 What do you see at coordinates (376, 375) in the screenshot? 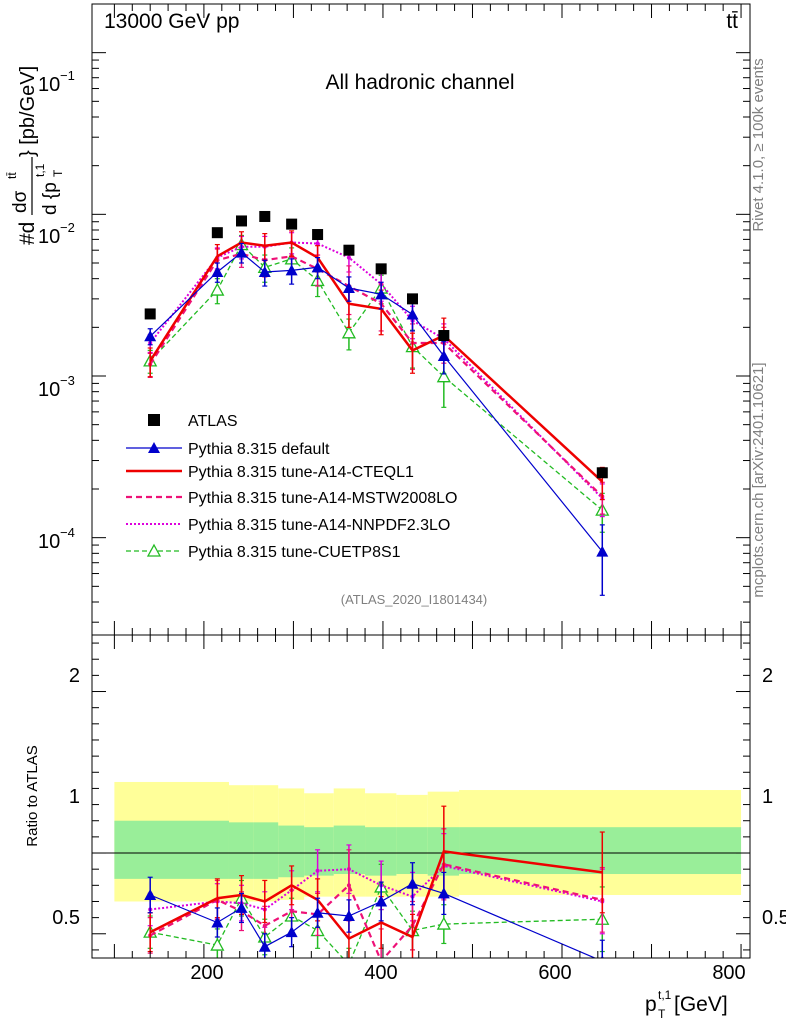
I see `line-mstw` at bounding box center [376, 375].